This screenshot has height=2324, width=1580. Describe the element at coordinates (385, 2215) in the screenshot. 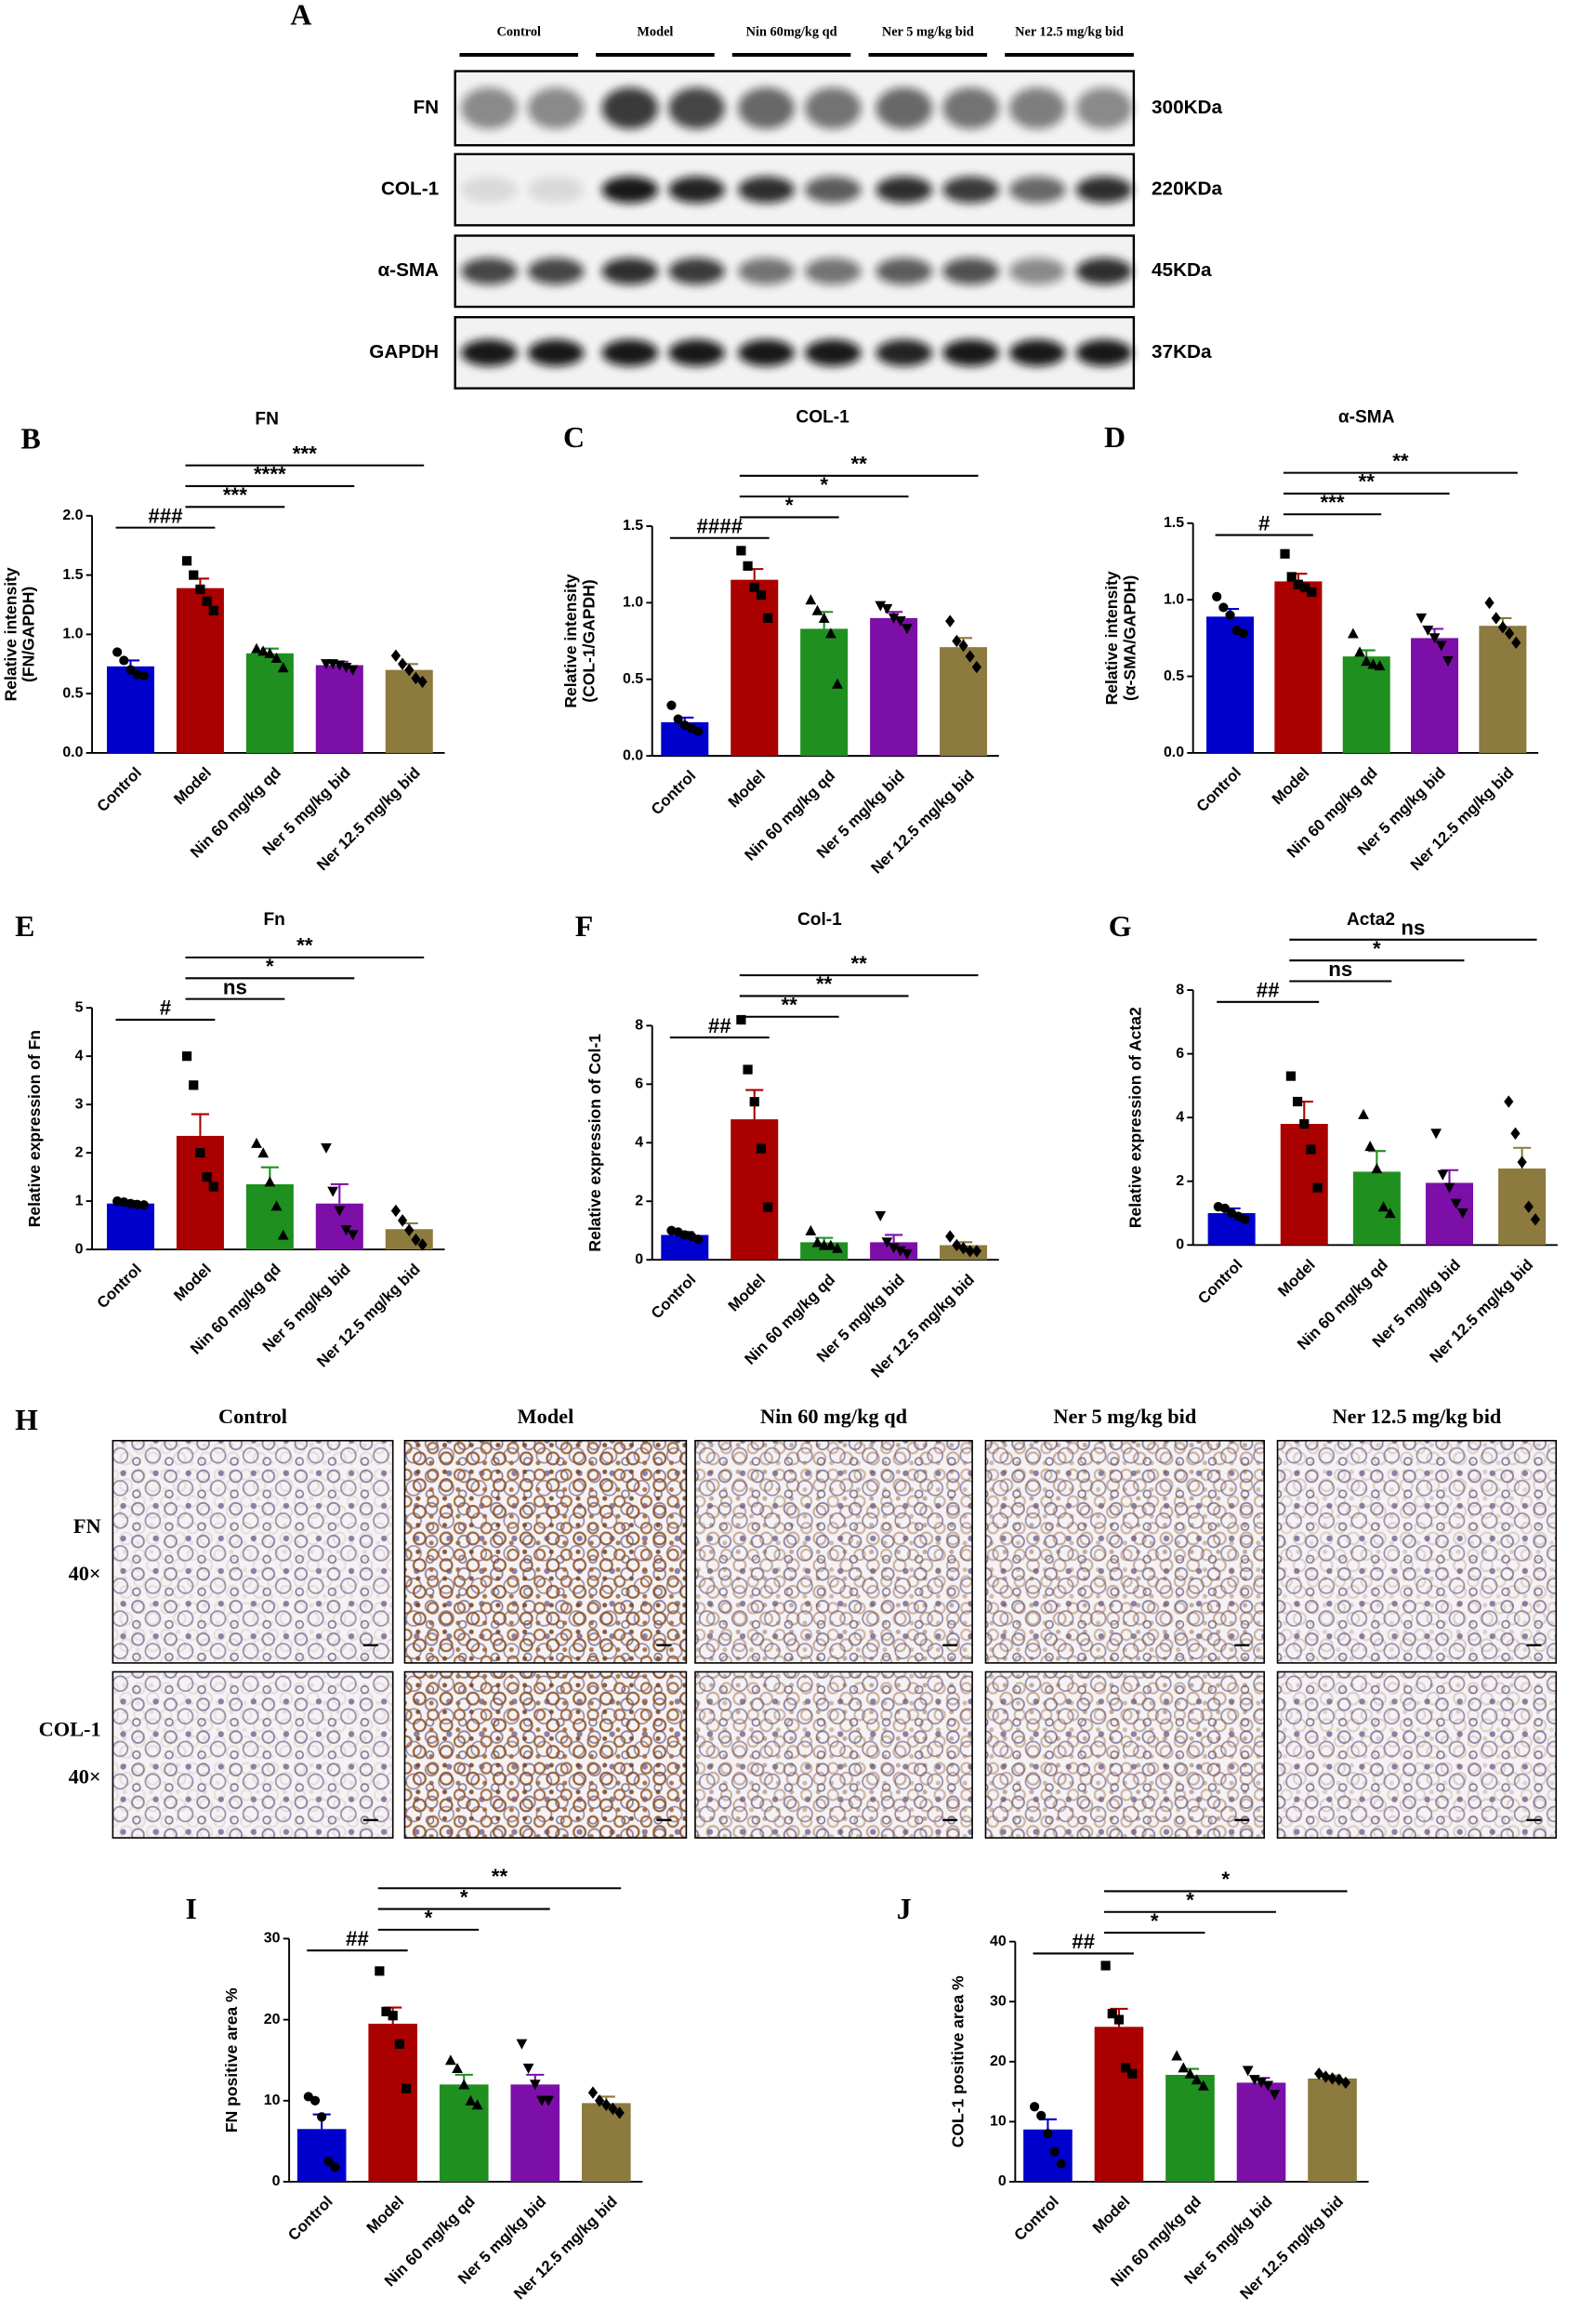

I see `x-tick-label: Model` at that location.